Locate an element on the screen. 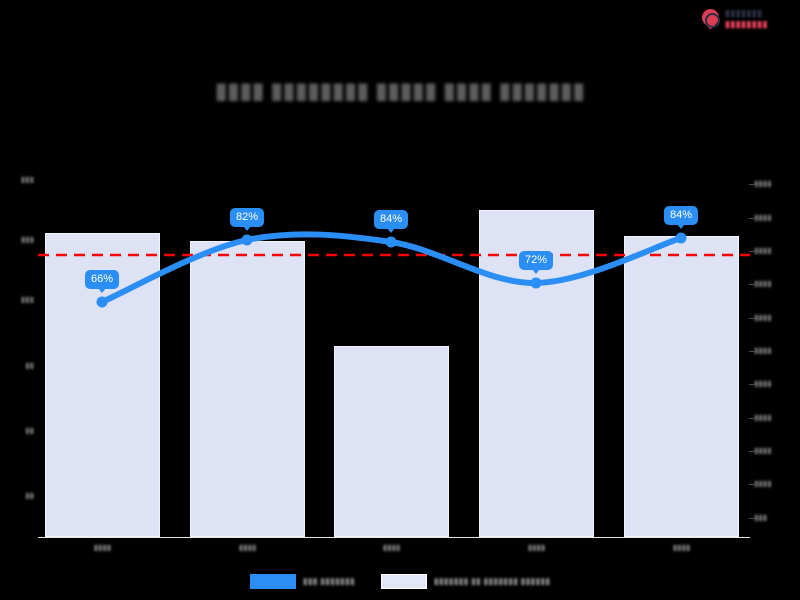 This screenshot has width=800, height=600. logo-drop-icon is located at coordinates (710, 18).